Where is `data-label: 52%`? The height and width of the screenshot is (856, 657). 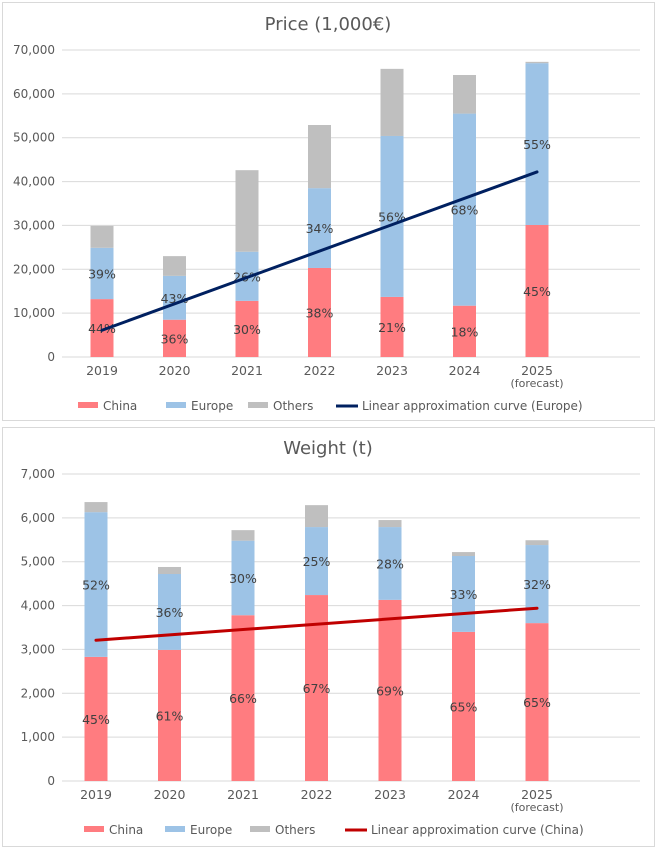
data-label: 52% is located at coordinates (96, 585).